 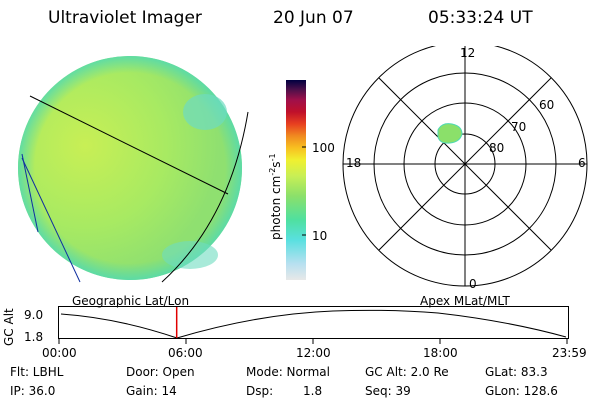 I want to click on altitude-plot, so click(x=313, y=325).